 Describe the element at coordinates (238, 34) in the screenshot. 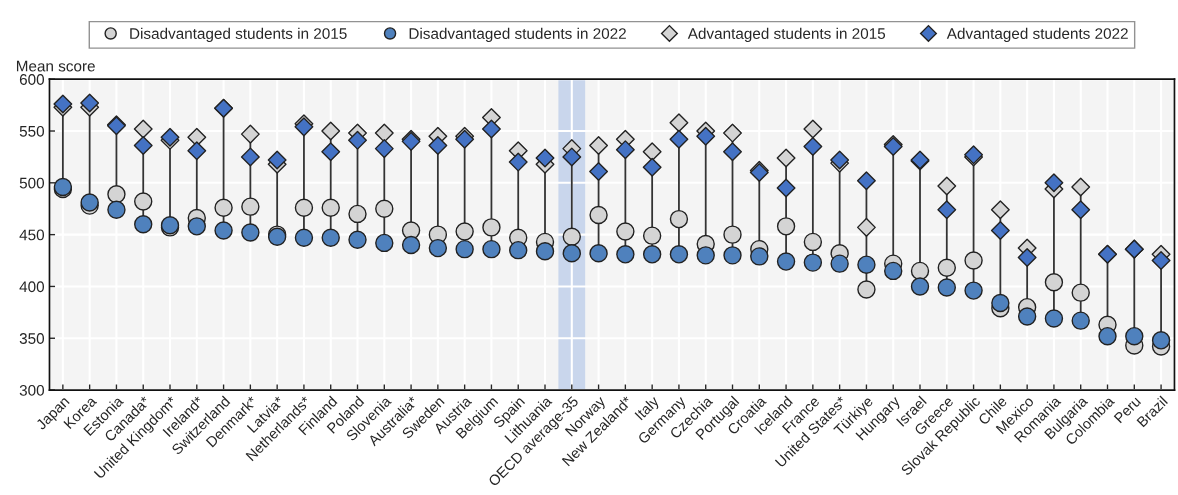

I see `legend-label: Disadvantaged students in 2015` at that location.